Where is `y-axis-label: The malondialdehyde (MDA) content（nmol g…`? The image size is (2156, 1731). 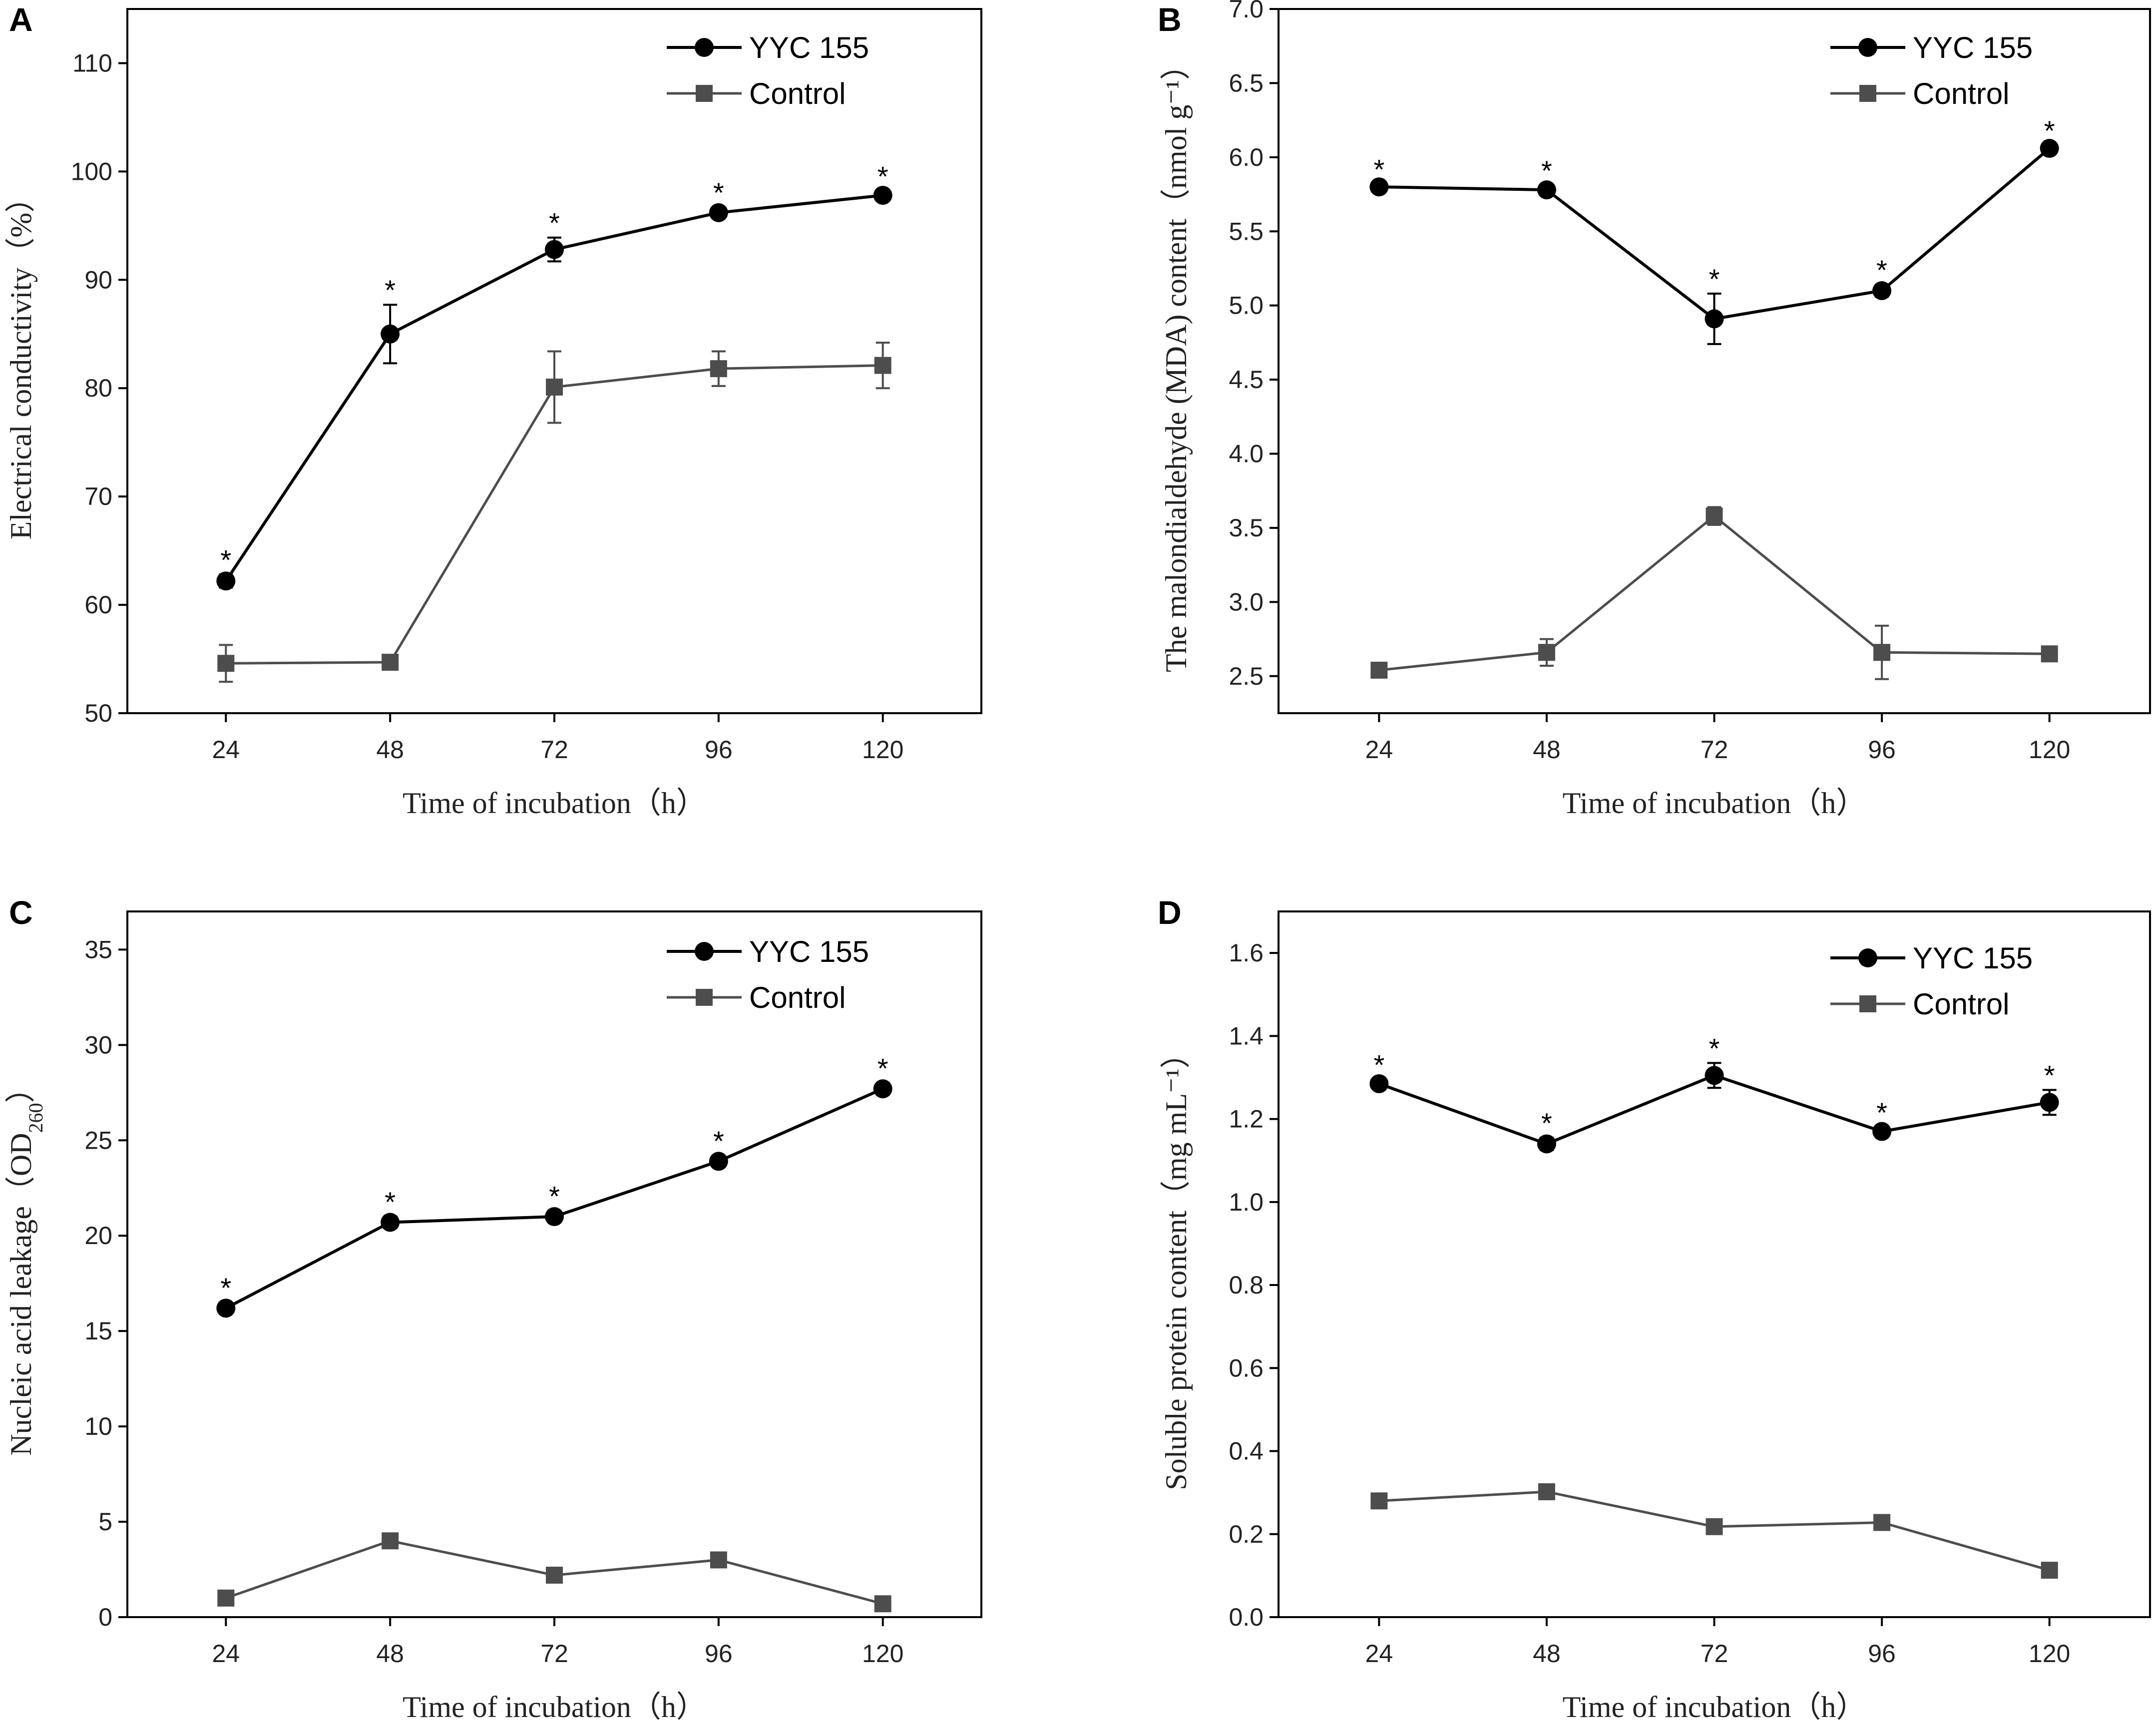 y-axis-label: The malondialdehyde (MDA) content（nmol g… is located at coordinates (1176, 361).